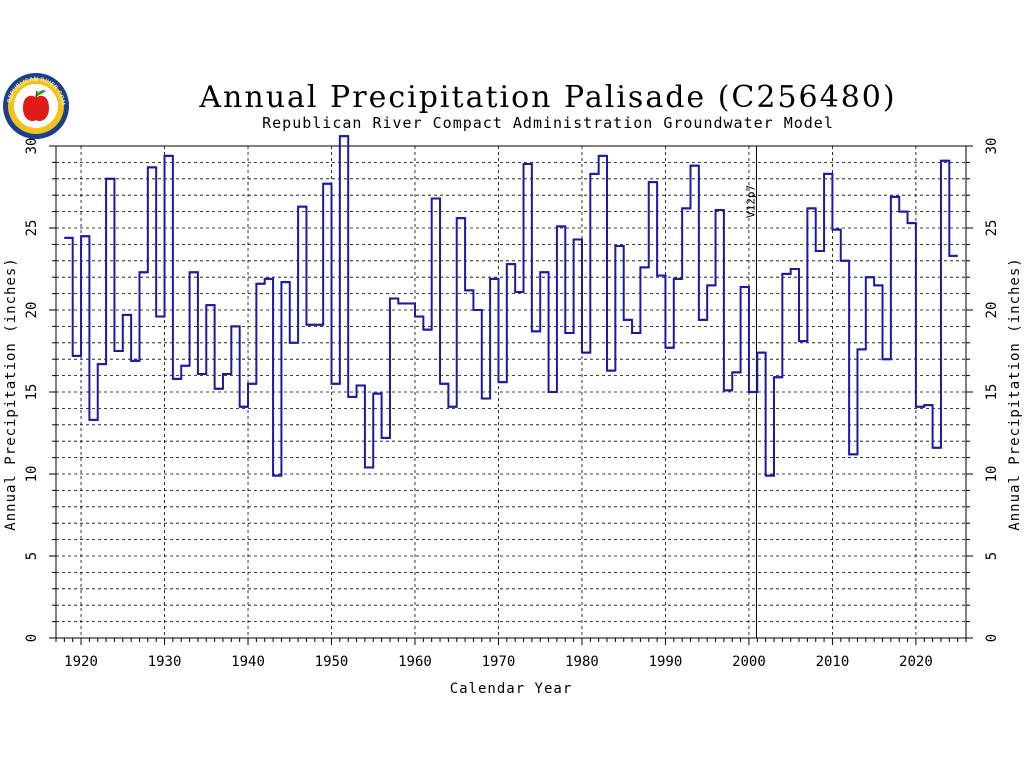  I want to click on y-tick-label-left: 30, so click(32, 146).